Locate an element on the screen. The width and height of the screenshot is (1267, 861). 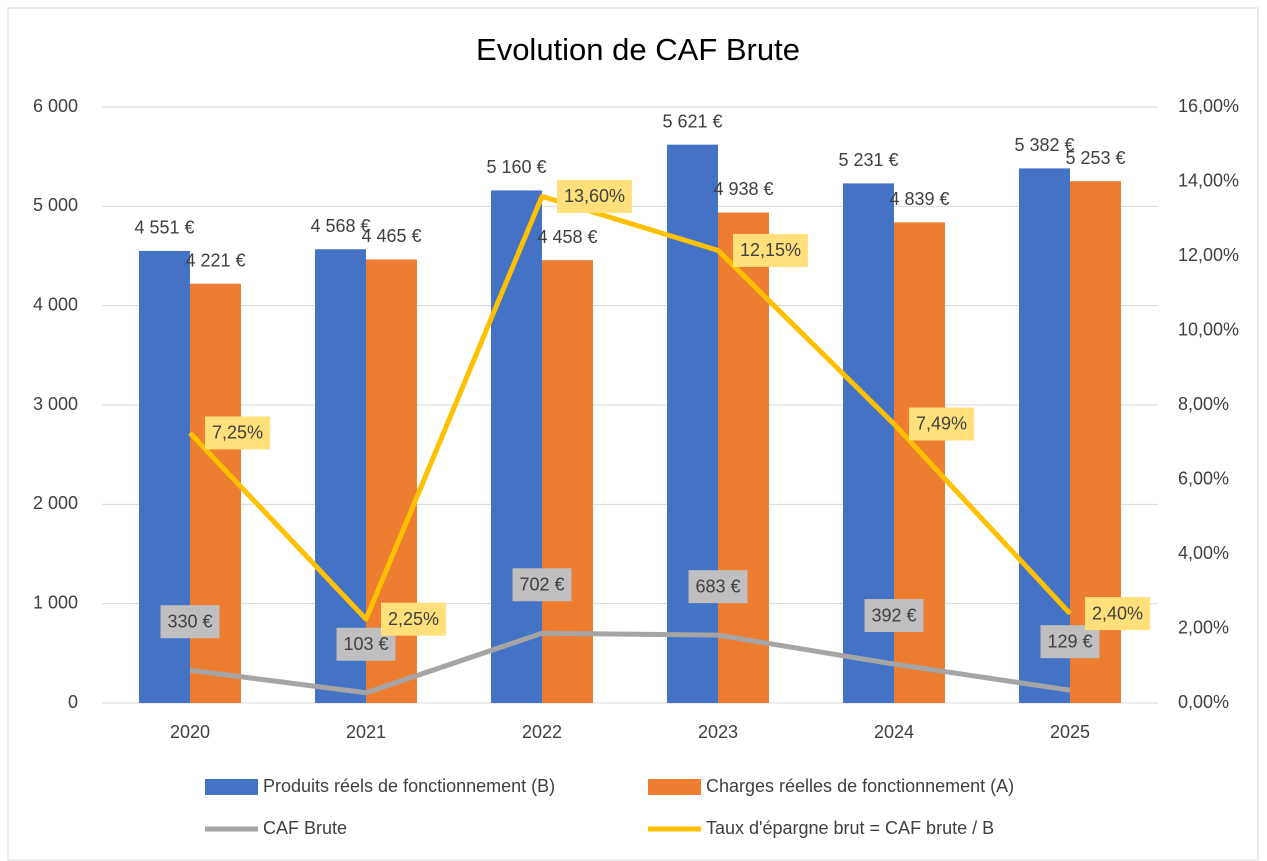
y2-tick-label: 6,00% is located at coordinates (1203, 478).